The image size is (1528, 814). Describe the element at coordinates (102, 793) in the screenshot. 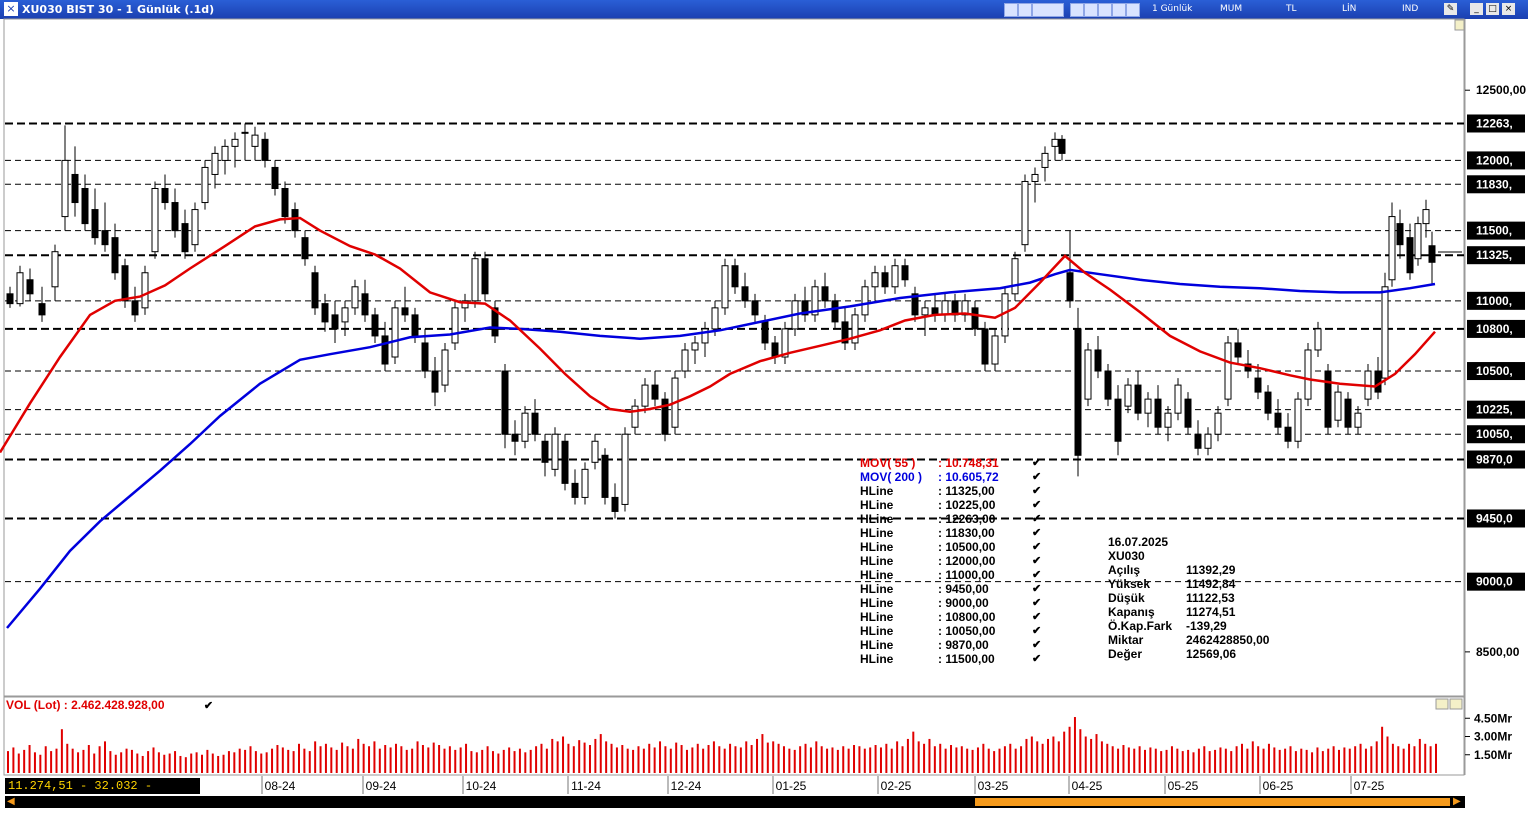

I see `status-readout: 11.274,51 - 32.032 - 18:10:11` at that location.